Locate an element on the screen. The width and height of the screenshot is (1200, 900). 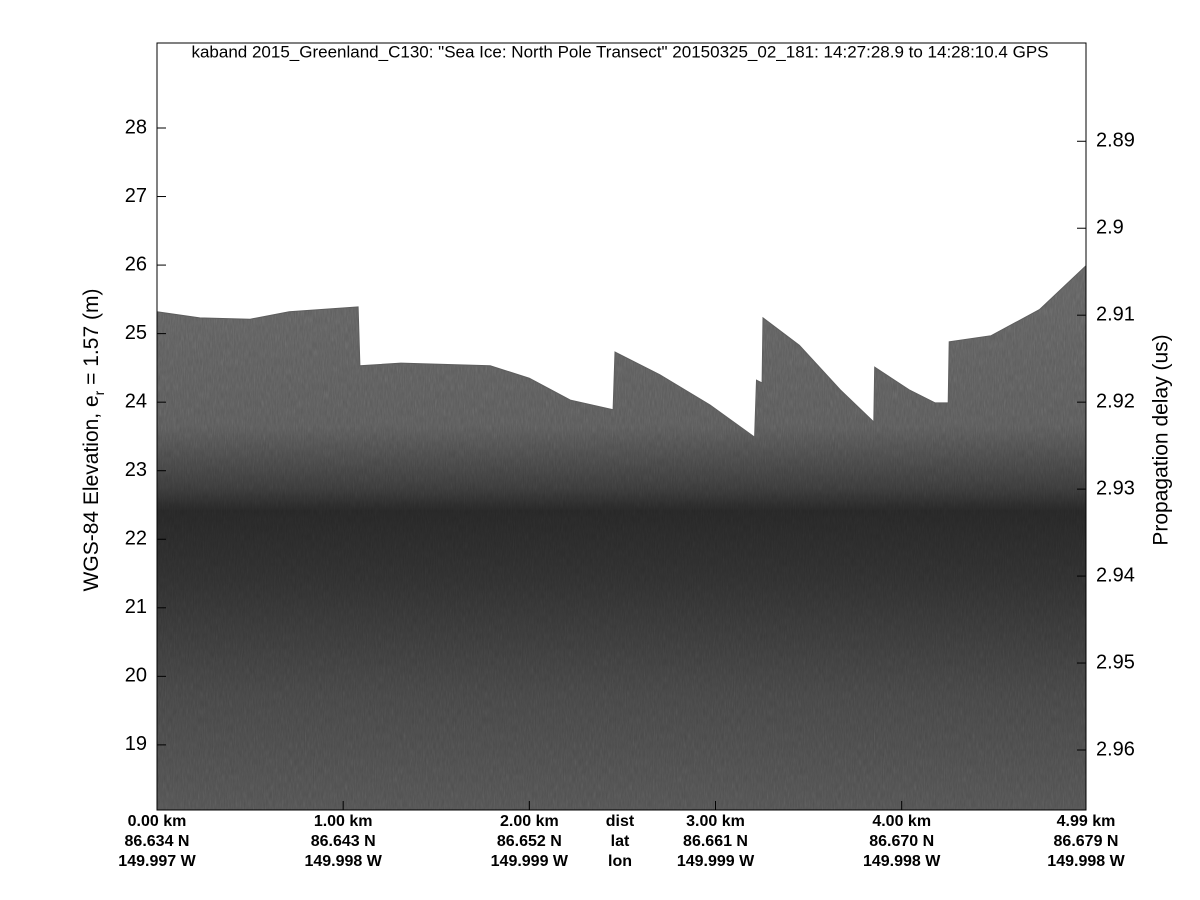
x-tick-lat: 86.643 N is located at coordinates (343, 841).